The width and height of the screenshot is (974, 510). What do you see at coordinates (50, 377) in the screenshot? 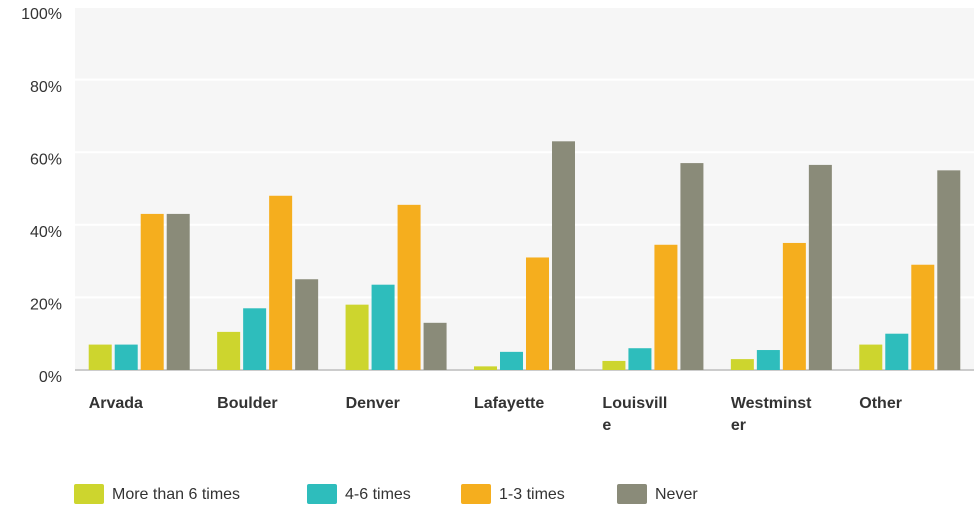
I see `y-tick-label: 0%` at bounding box center [50, 377].